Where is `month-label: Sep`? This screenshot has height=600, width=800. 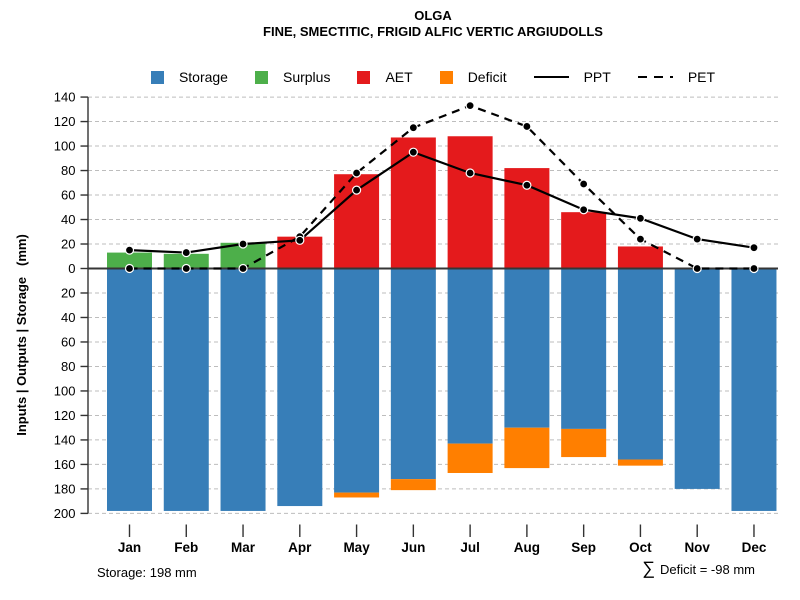
month-label: Sep is located at coordinates (583, 547).